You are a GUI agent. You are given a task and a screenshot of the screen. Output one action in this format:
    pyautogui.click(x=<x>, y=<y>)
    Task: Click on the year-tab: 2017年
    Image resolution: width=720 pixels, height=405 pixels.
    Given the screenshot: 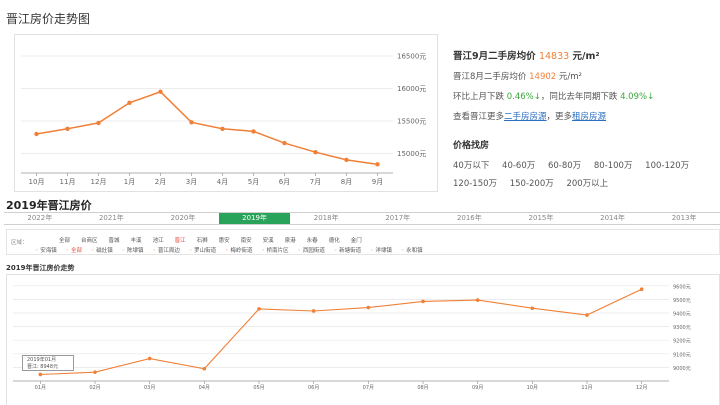 What is the action you would take?
    pyautogui.click(x=398, y=218)
    